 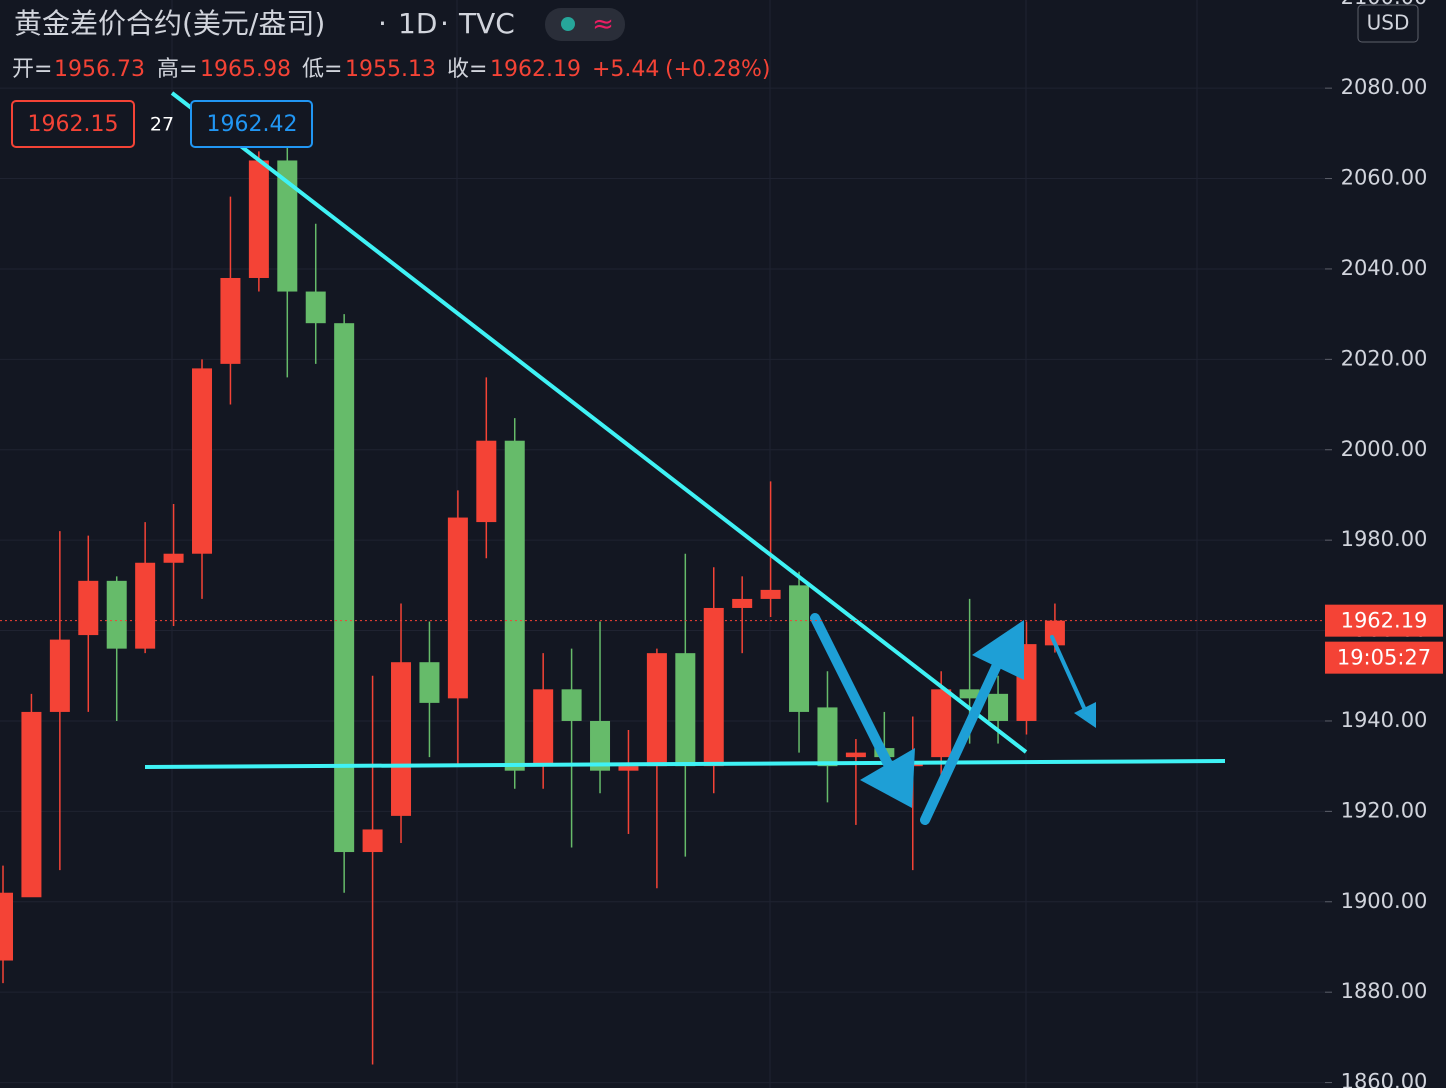 What do you see at coordinates (177, 69) in the screenshot?
I see `ohlc-label: 高=` at bounding box center [177, 69].